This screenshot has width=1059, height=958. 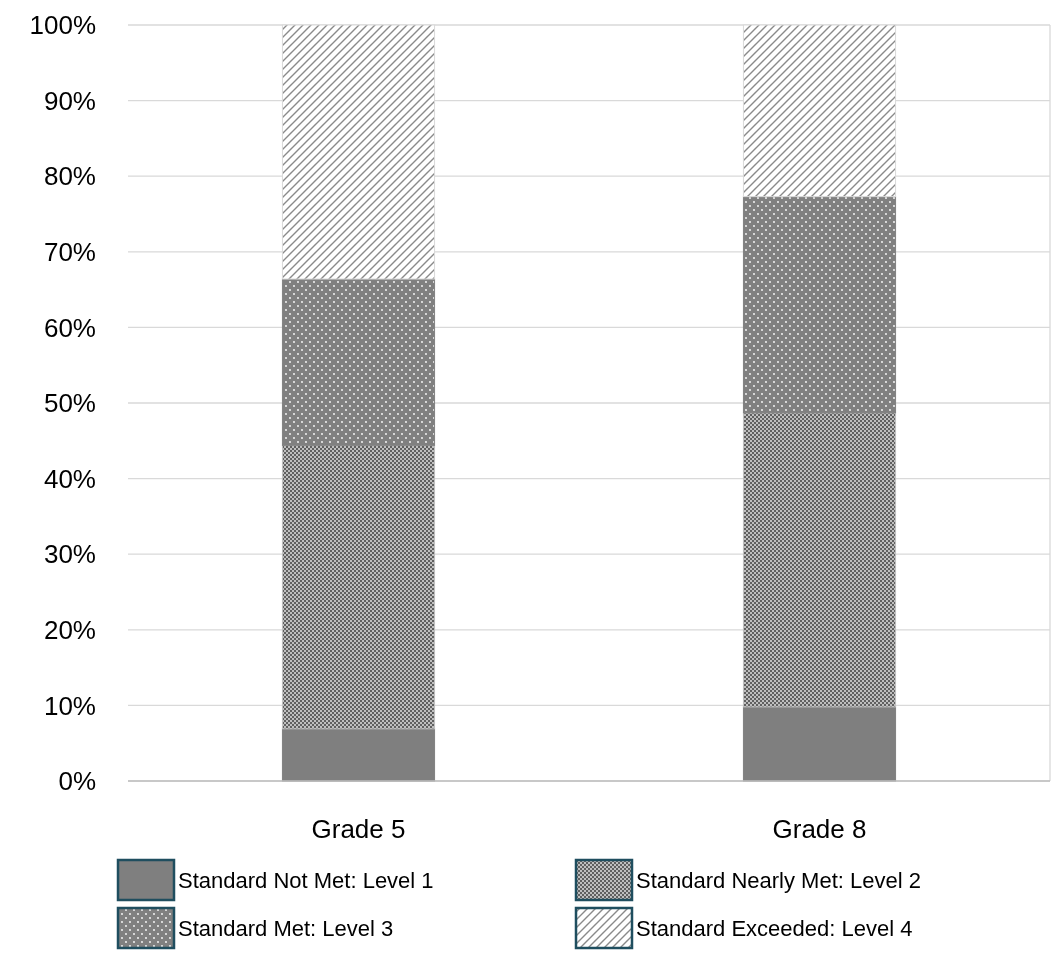 What do you see at coordinates (69, 554) in the screenshot?
I see `y-tick-label: 30%` at bounding box center [69, 554].